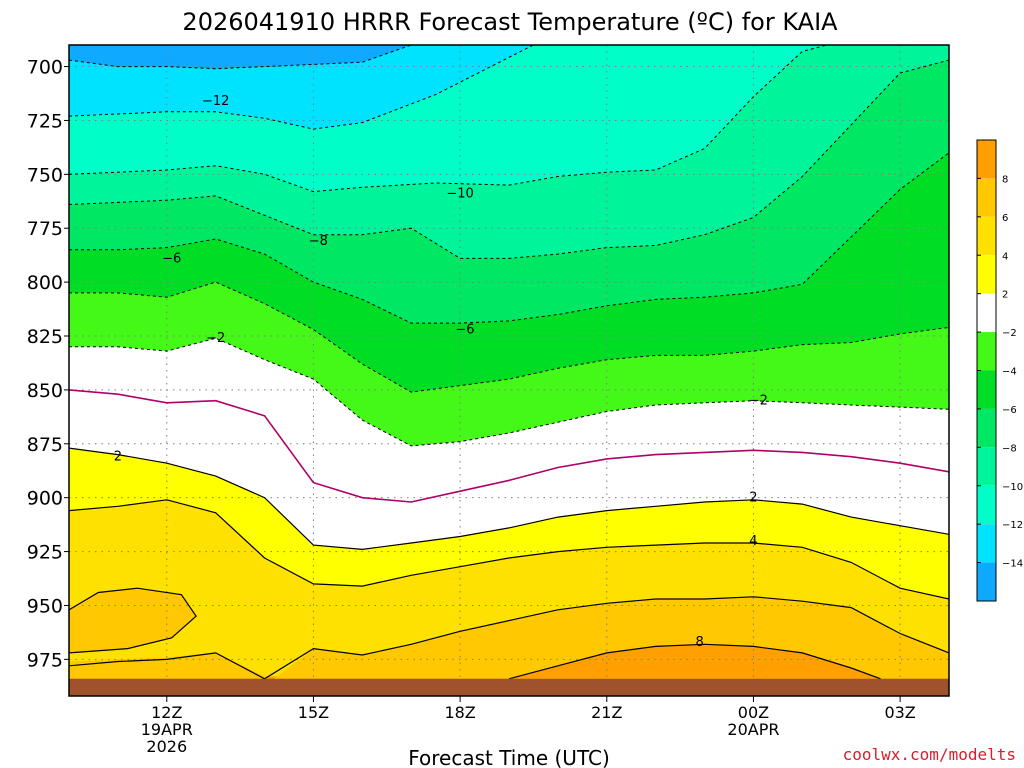 Image resolution: width=1024 pixels, height=768 pixels. Describe the element at coordinates (753, 712) in the screenshot. I see `x-tick-label: 00Z` at that location.